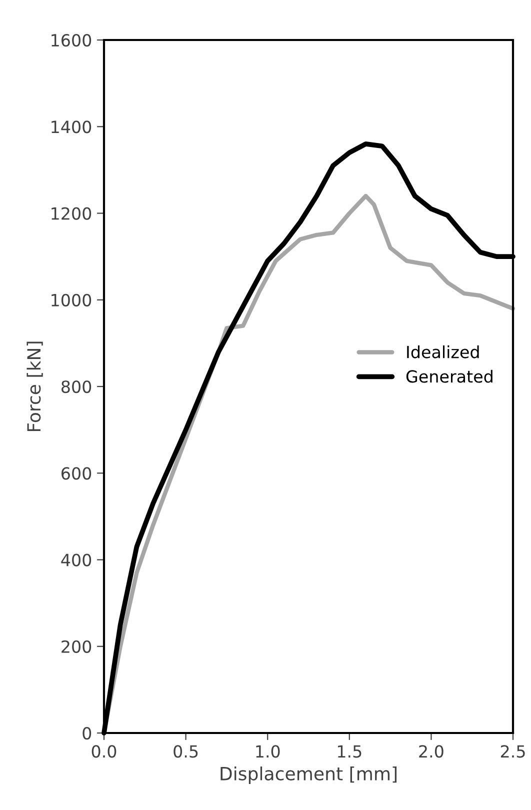  Describe the element at coordinates (512, 751) in the screenshot. I see `x-tick-label: 2.5` at that location.